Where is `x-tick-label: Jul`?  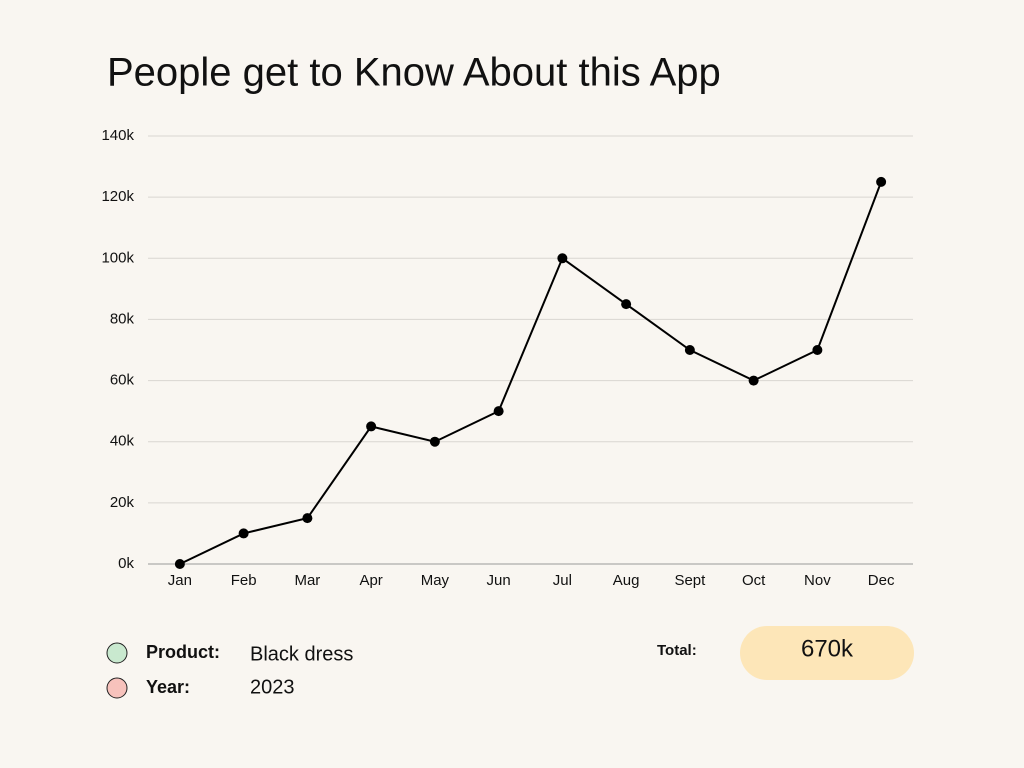 x-tick-label: Jul is located at coordinates (562, 580).